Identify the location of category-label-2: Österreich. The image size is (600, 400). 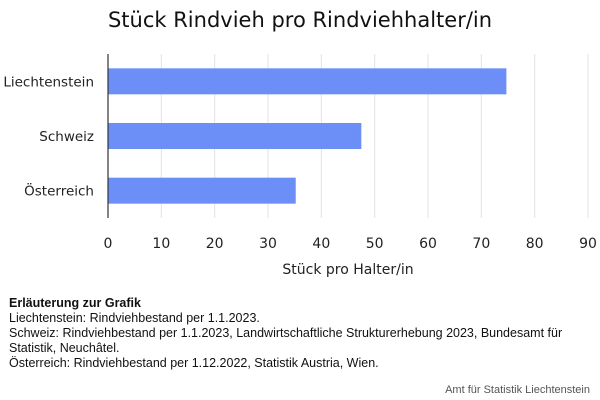
(59, 191).